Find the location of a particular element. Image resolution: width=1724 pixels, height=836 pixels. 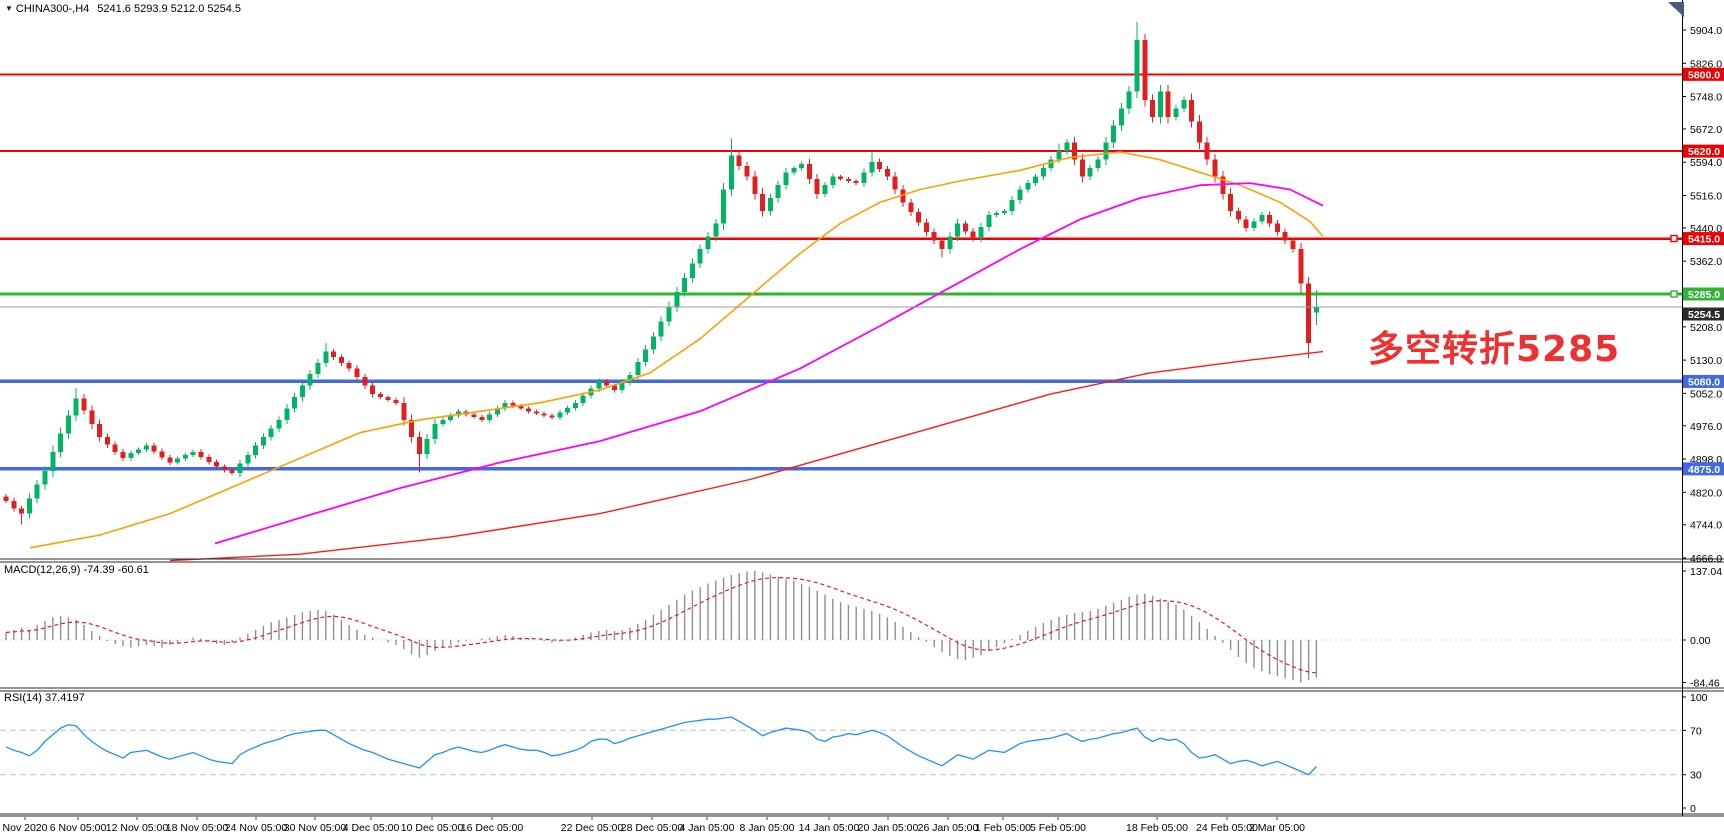

svg-text: 4744.0 is located at coordinates (1706, 526).